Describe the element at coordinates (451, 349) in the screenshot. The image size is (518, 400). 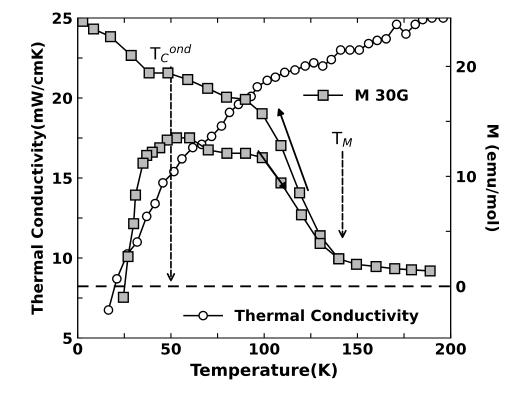
I see `x-tick-label: 200` at that location.